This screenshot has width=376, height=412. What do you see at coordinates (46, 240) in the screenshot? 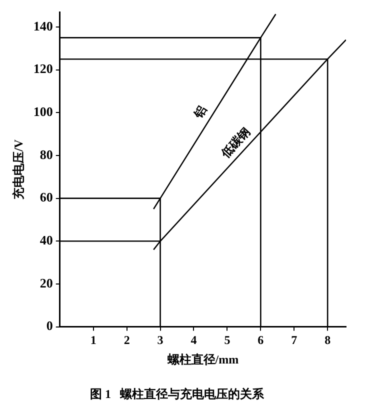
I see `y-tick-label: 40` at bounding box center [46, 240].